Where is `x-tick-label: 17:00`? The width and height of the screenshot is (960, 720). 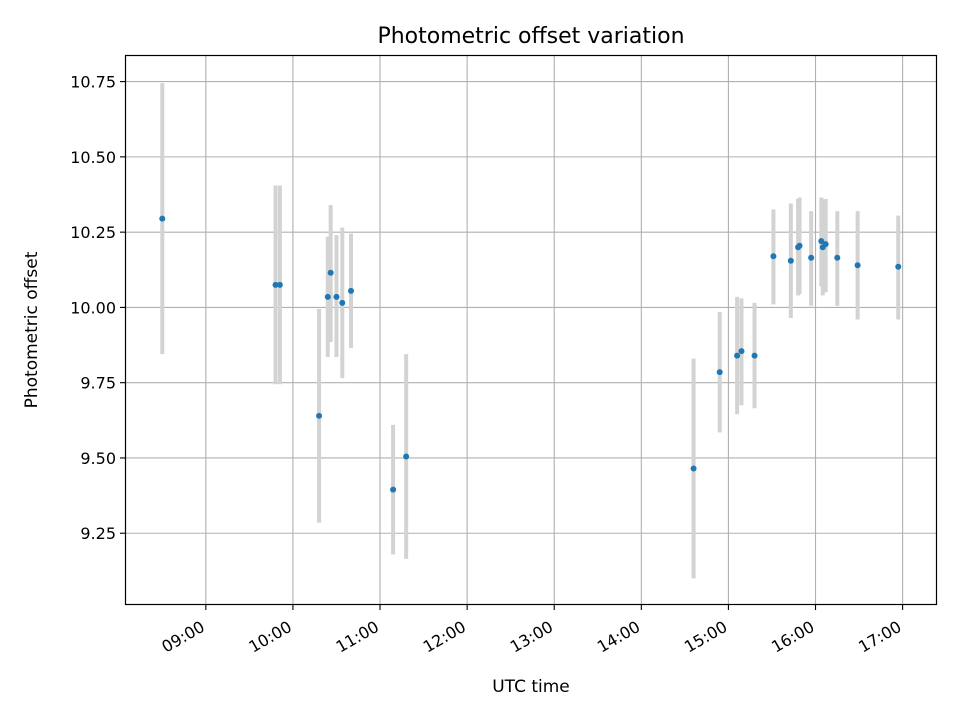 x-tick-label: 17:00 is located at coordinates (879, 637).